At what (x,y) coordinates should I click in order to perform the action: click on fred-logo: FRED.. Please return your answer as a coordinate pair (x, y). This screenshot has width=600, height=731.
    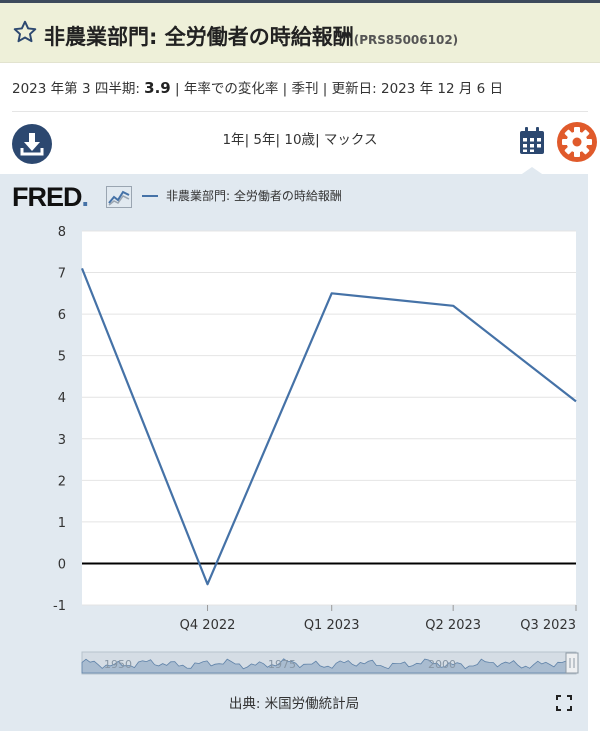
    Looking at the image, I should click on (50, 197).